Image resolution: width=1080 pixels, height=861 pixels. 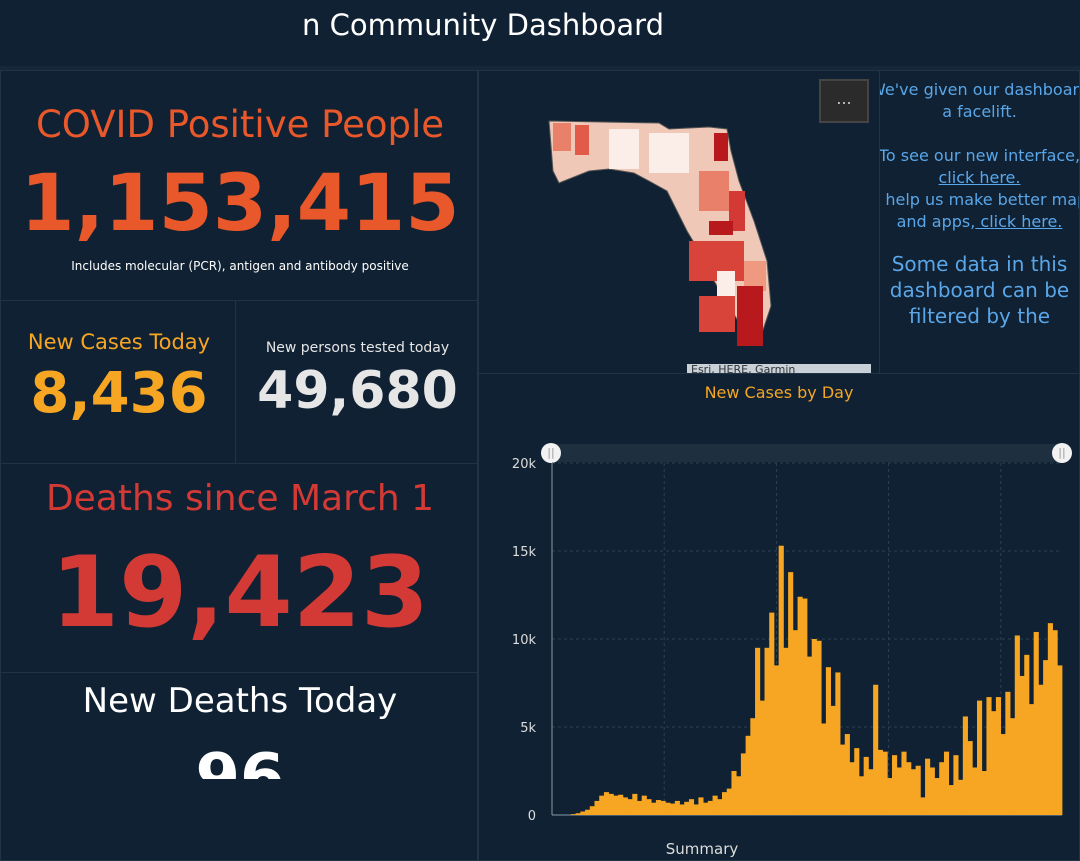 I want to click on range-handle-start: ||, so click(x=551, y=453).